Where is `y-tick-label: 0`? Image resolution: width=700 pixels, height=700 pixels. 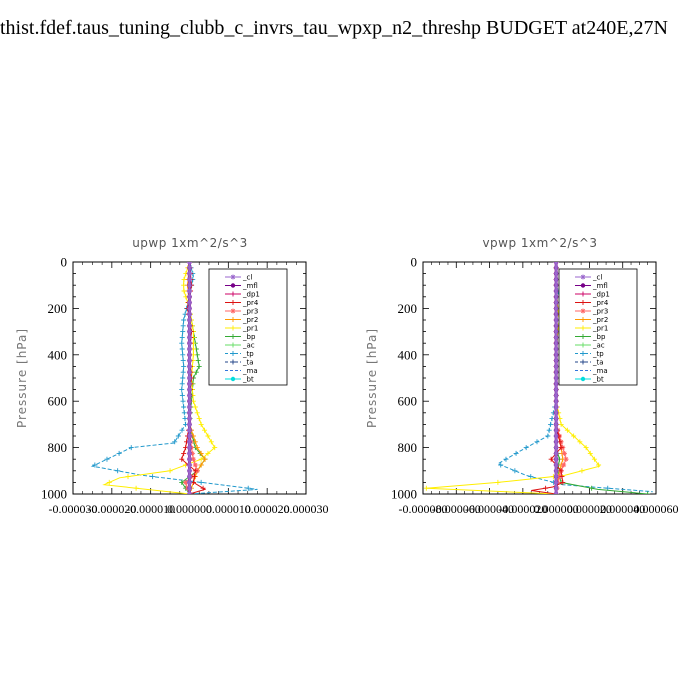 y-tick-label: 0 is located at coordinates (414, 262).